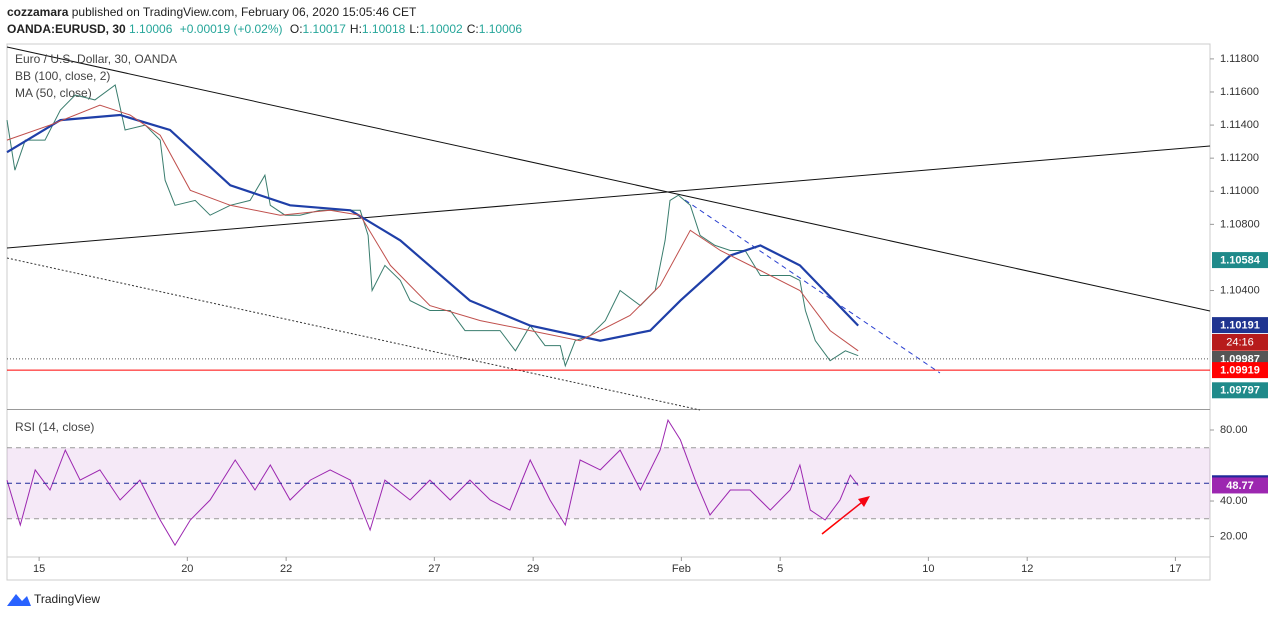 The height and width of the screenshot is (618, 1274). I want to click on x-tick-label: 10, so click(928, 569).